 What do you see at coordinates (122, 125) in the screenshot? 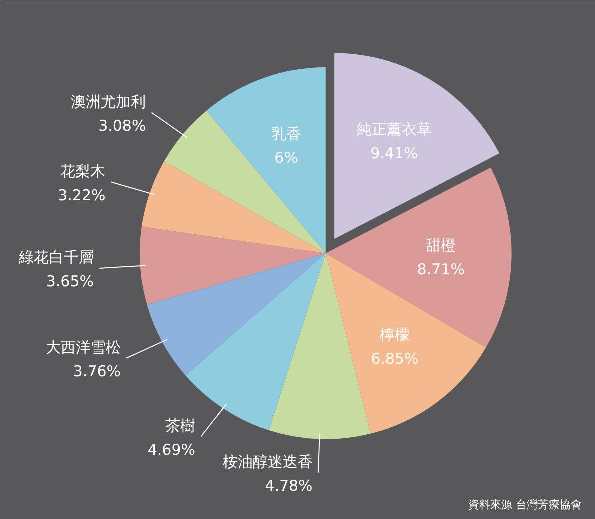
I see `data-label: 3.08%` at bounding box center [122, 125].